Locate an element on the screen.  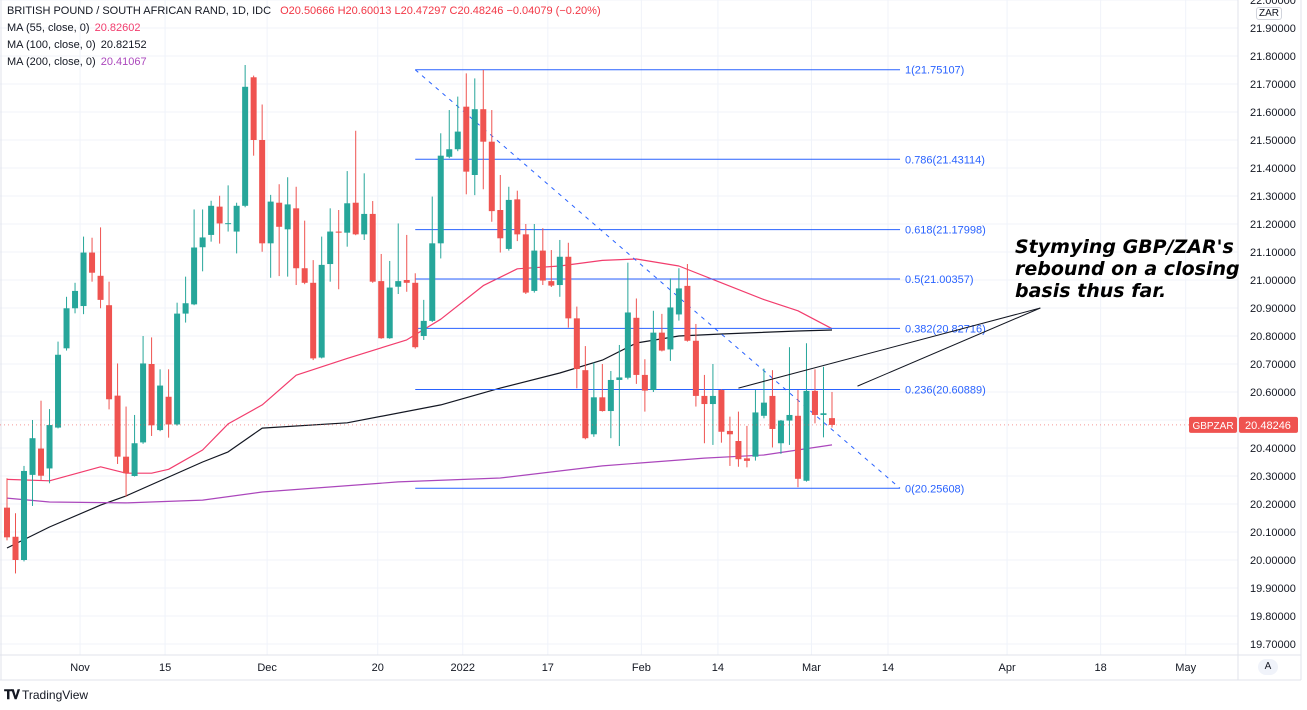
fib-level-label: 0.236(20.60889) is located at coordinates (945, 391).